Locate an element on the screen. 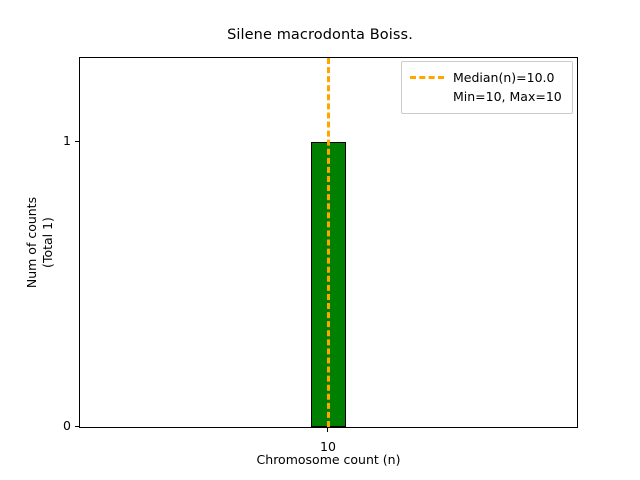 The image size is (640, 480). legend-item-minmax: Min=10, Max=10 is located at coordinates (487, 96).